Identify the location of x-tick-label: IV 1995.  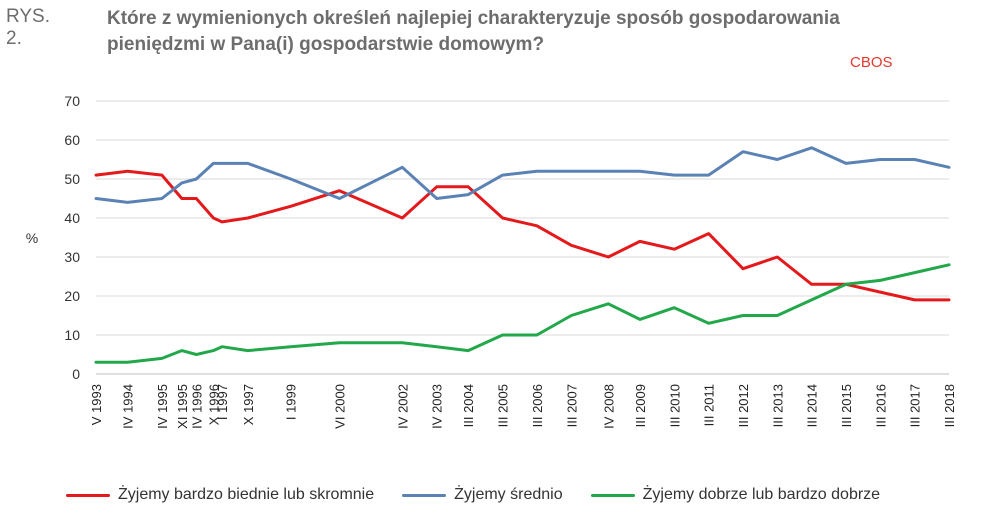
(162, 406).